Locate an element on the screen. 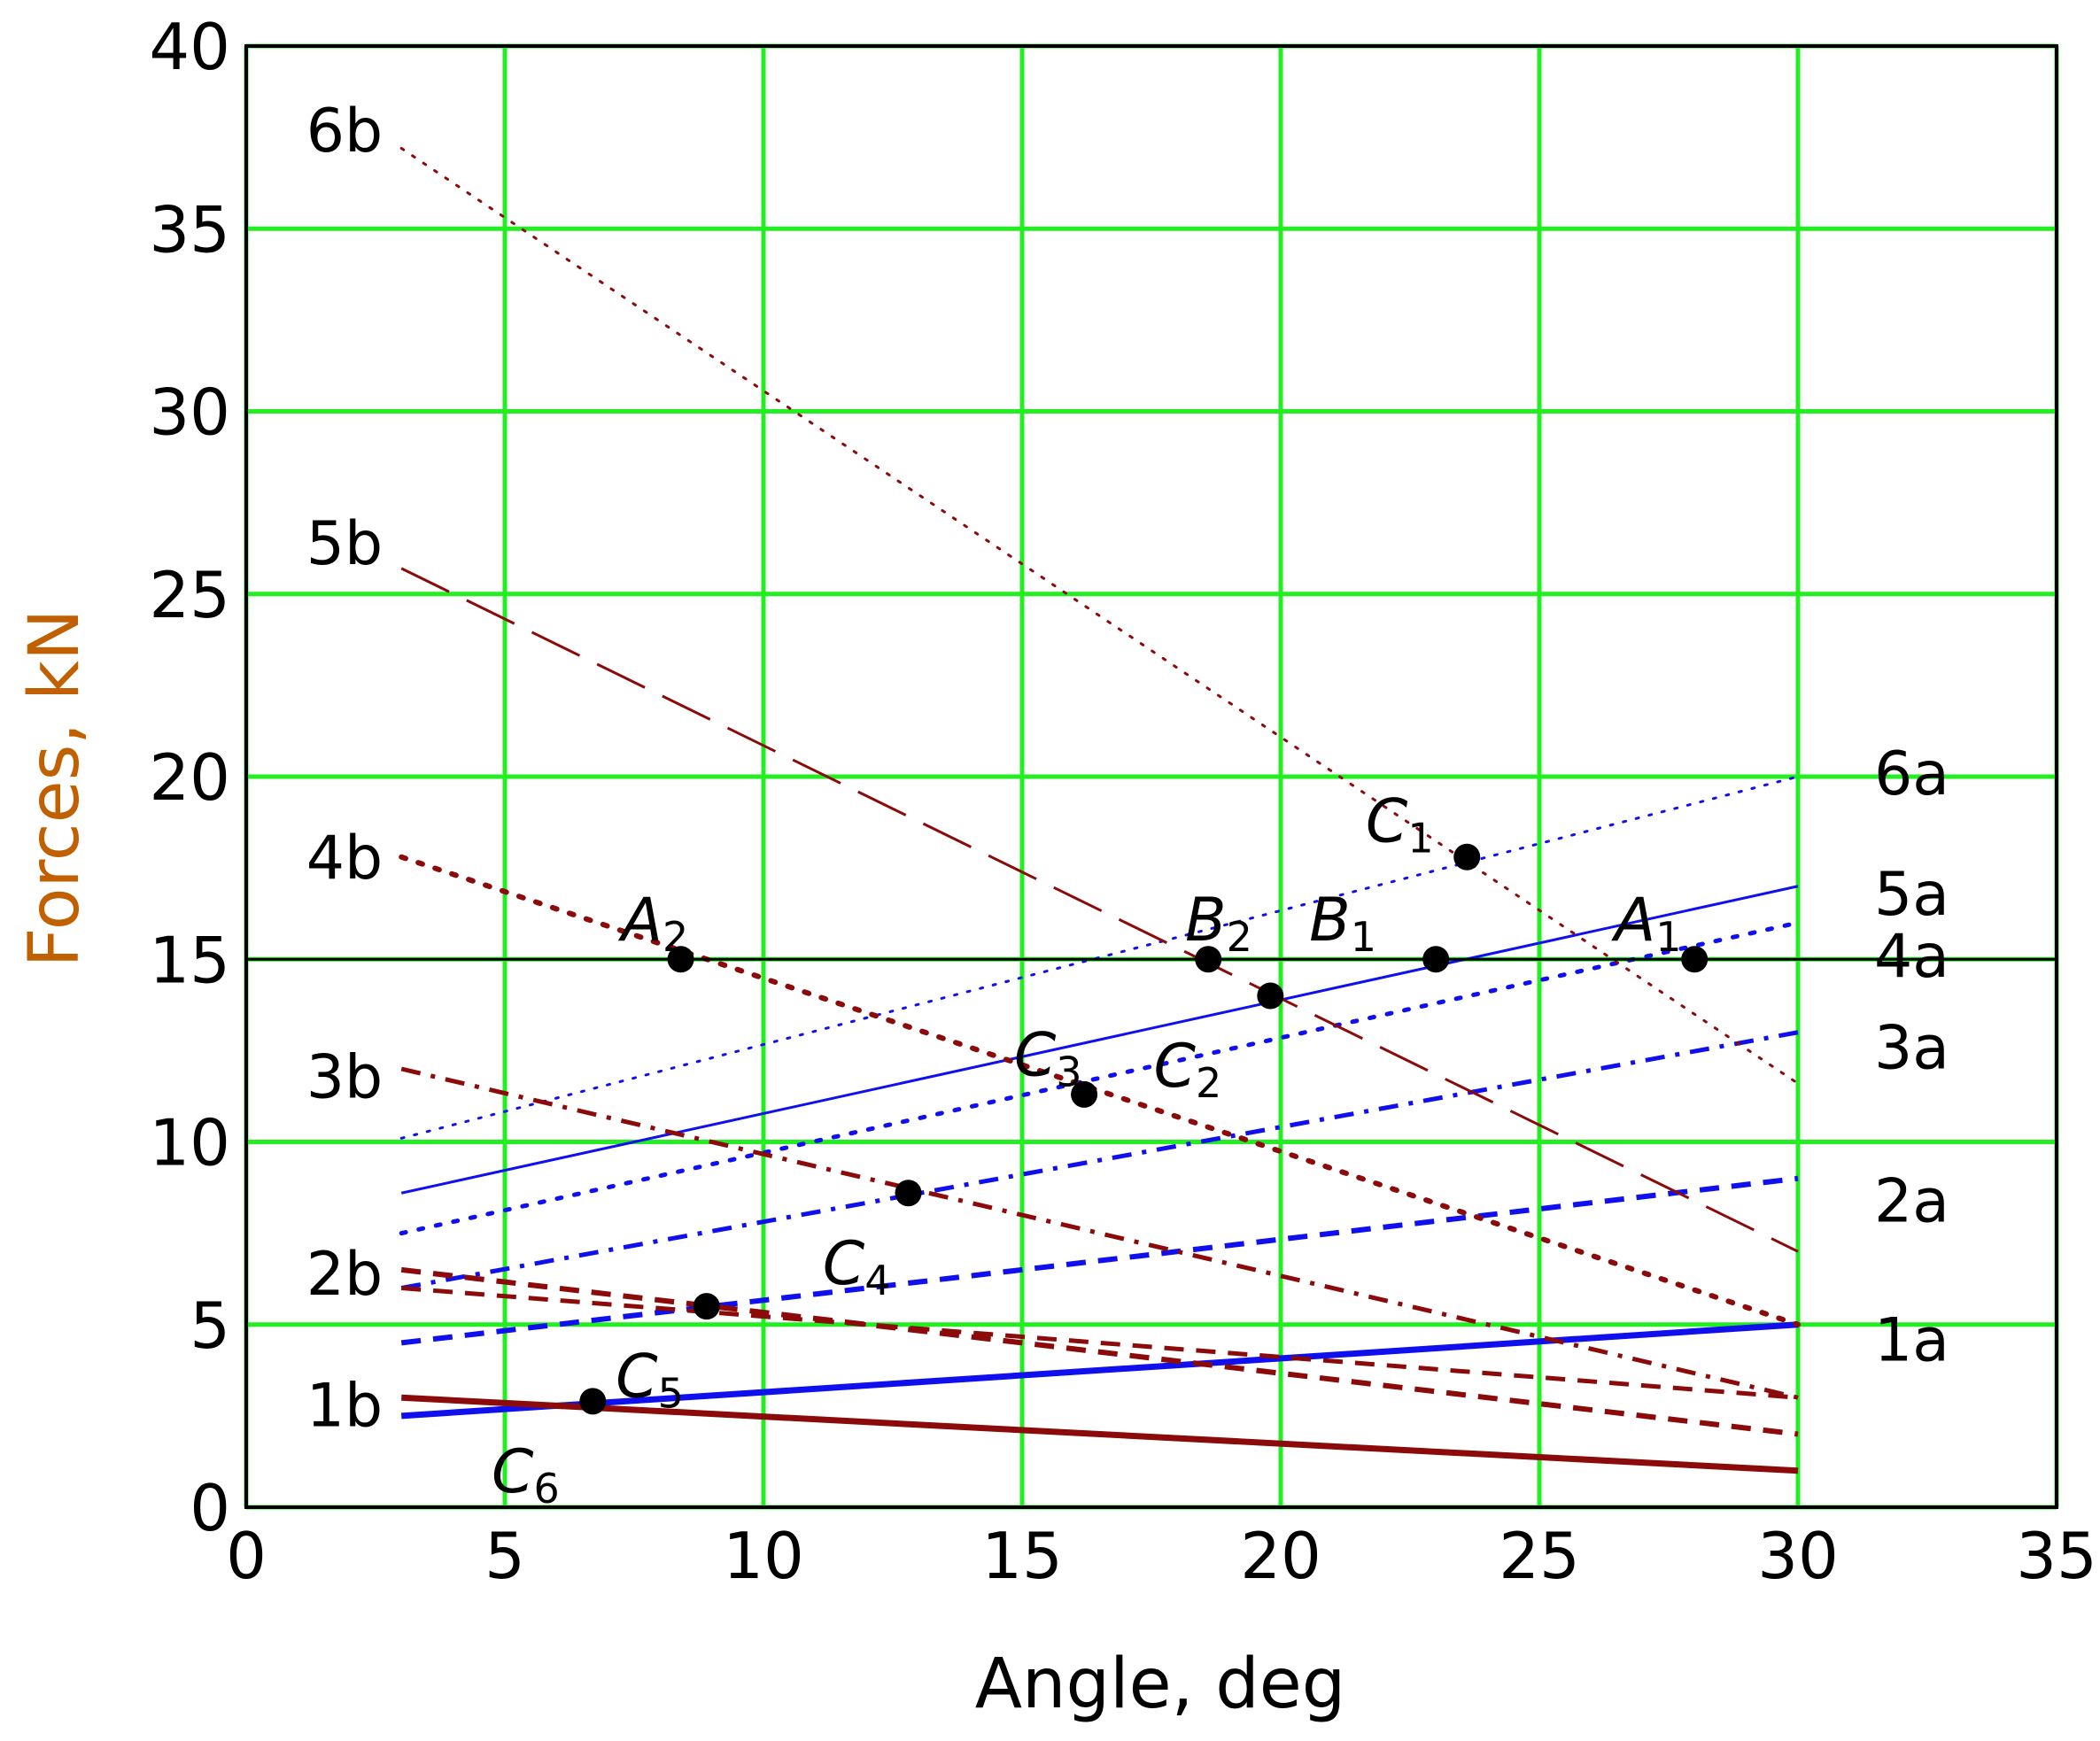 The image size is (2100, 1741). y-tick-label-20: 20 is located at coordinates (189, 777).